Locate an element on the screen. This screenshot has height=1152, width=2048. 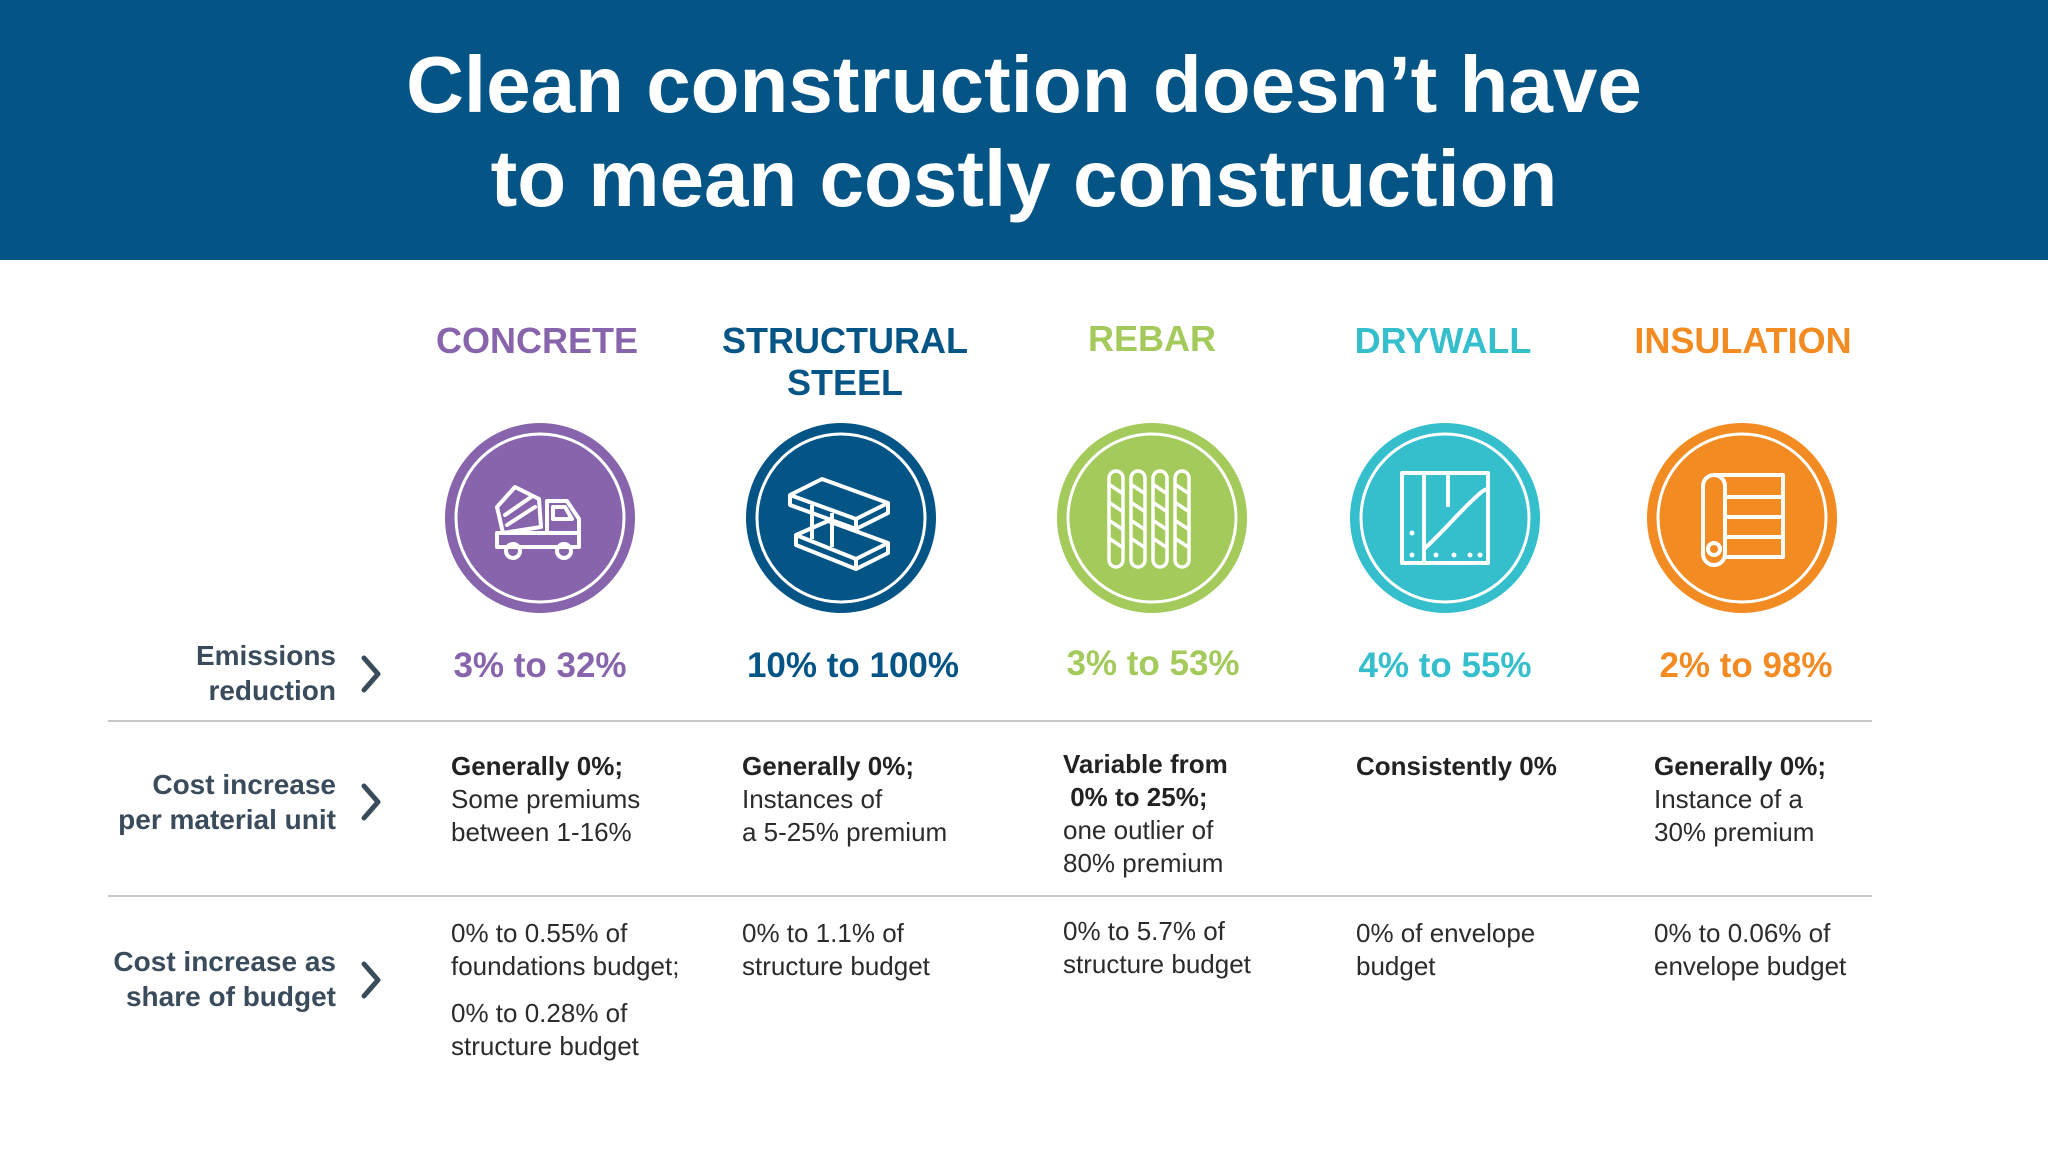
header-rebar: REBAR is located at coordinates (1152, 339).